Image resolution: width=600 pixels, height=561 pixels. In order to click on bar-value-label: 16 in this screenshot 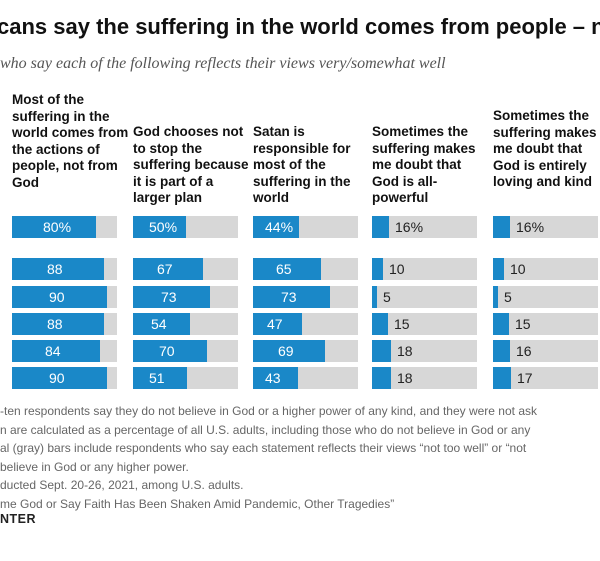, I will do `click(524, 351)`.